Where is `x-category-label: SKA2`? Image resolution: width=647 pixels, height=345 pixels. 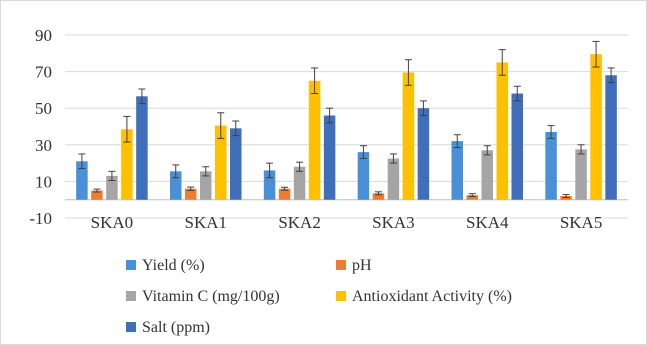 x-category-label: SKA2 is located at coordinates (299, 222).